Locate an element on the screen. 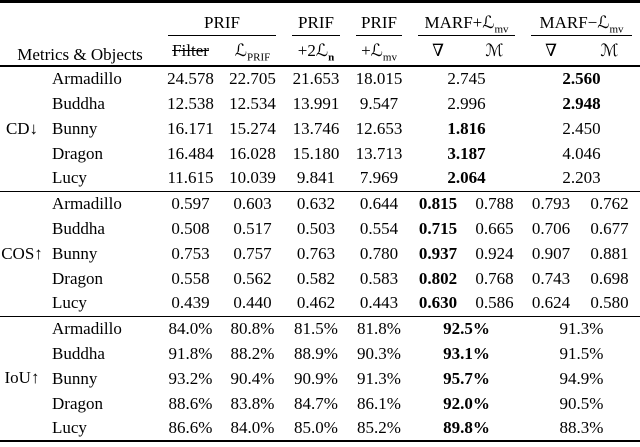 This screenshot has height=447, width=640. value-cell: 24.578 is located at coordinates (190, 78).